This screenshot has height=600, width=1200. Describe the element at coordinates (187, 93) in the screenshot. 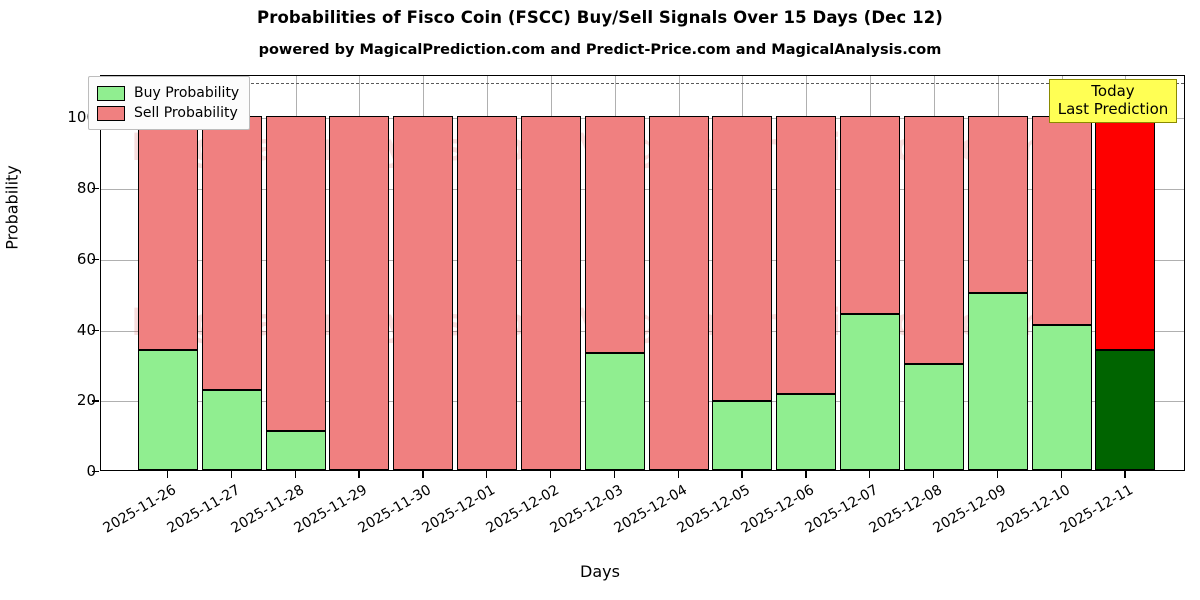

I see `legend-label-buy: Buy Probability` at that location.